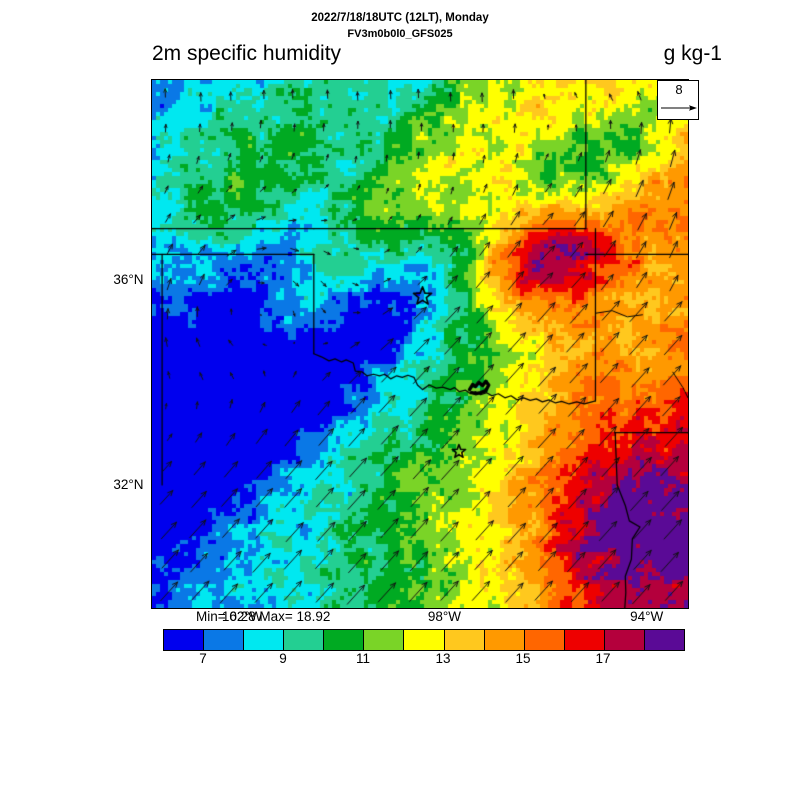 This screenshot has height=800, width=800. What do you see at coordinates (203, 658) in the screenshot?
I see `colorbar-tick-7: 7` at bounding box center [203, 658].